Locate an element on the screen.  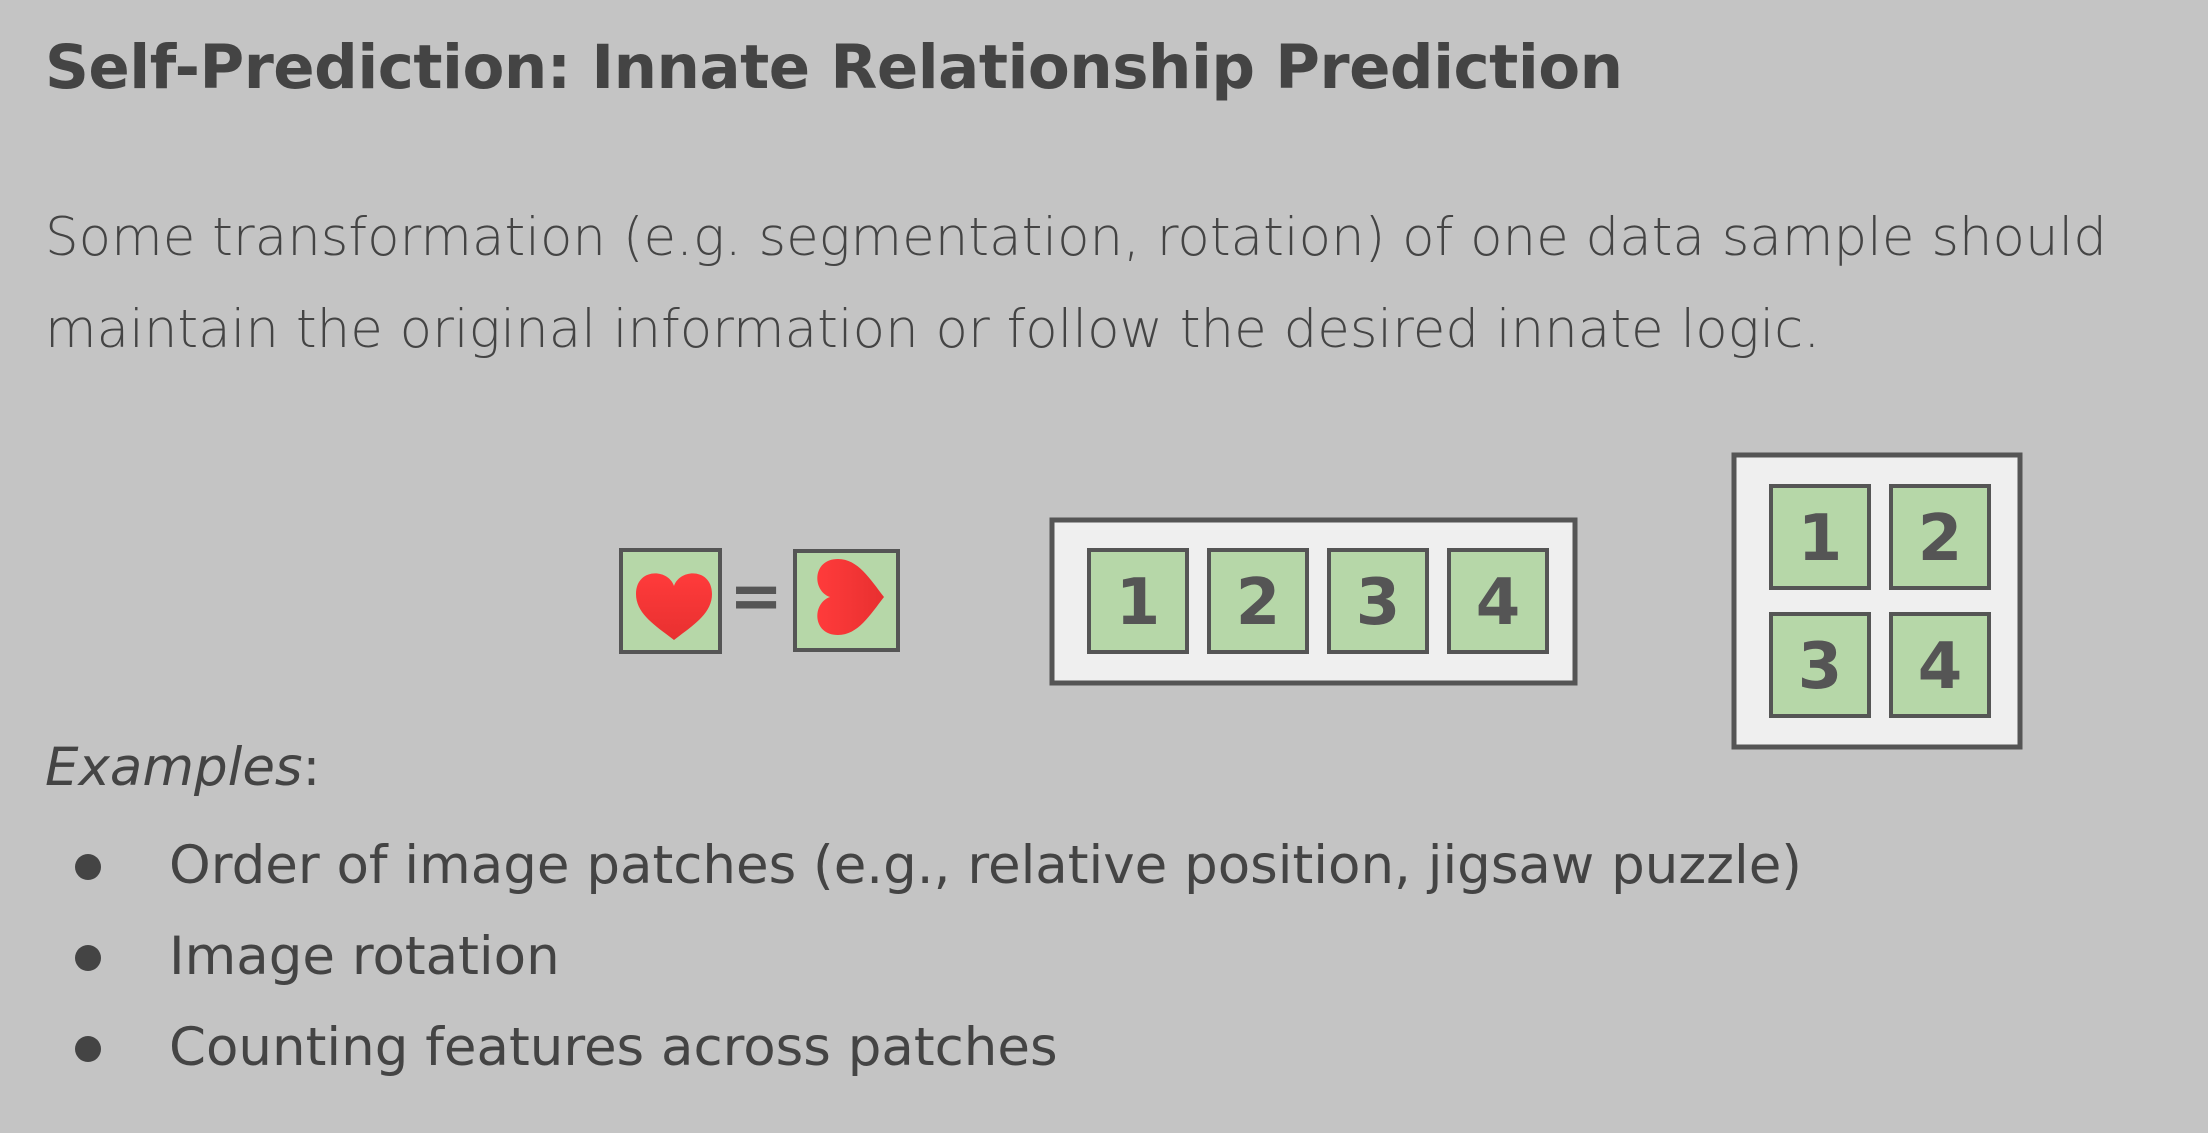
row-patch: 3 is located at coordinates (1378, 601).